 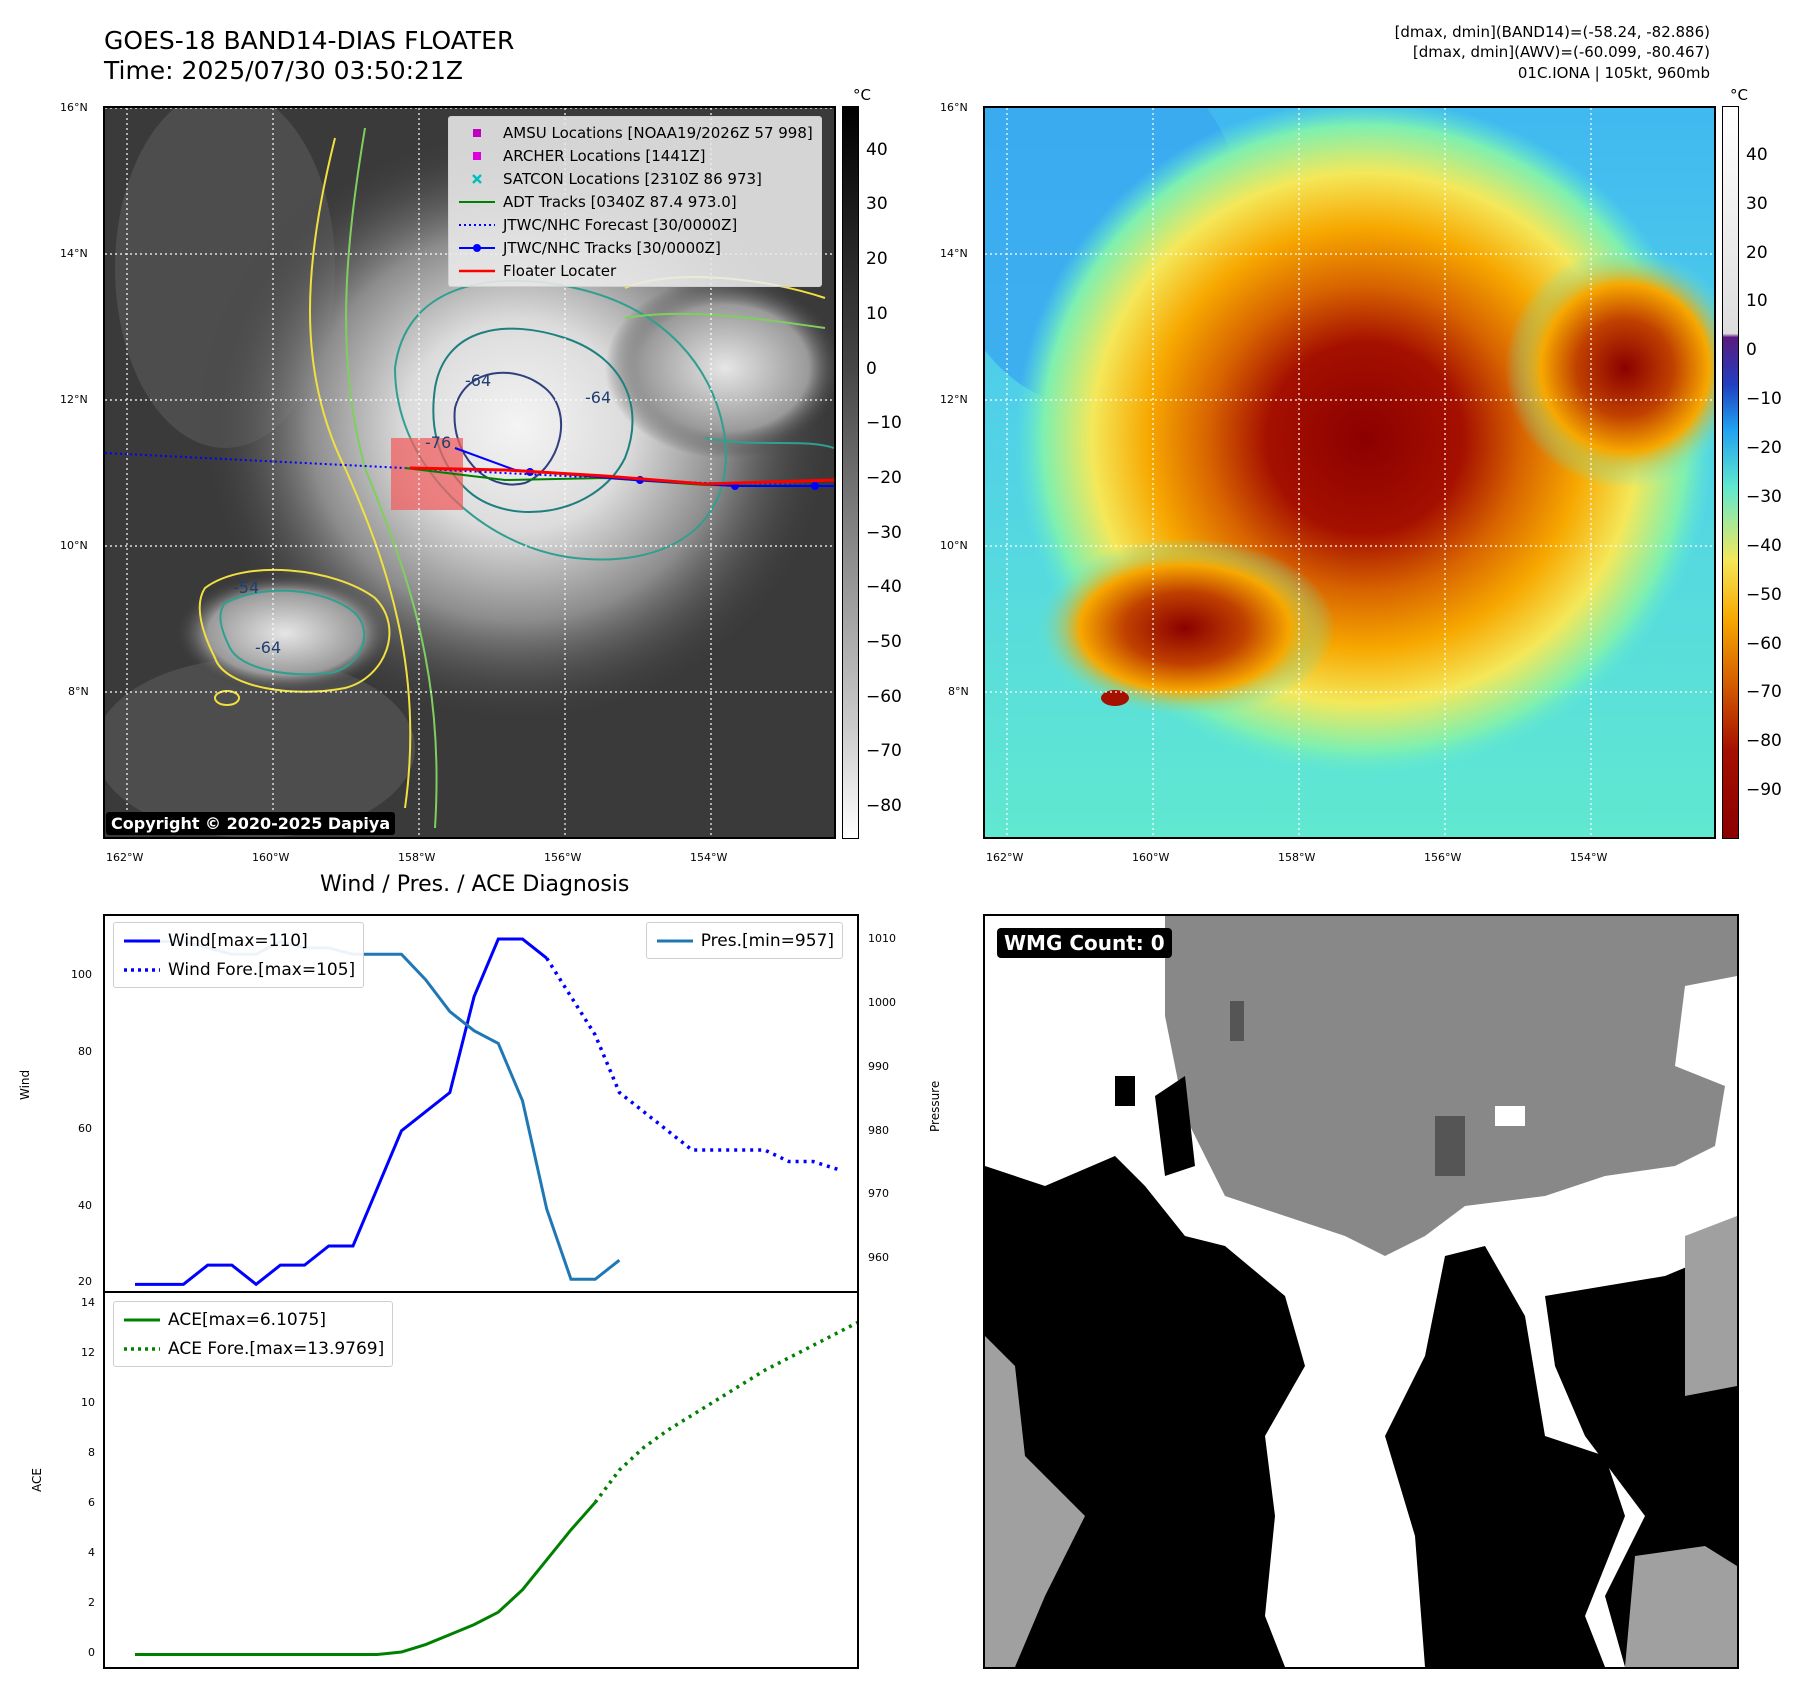 What do you see at coordinates (1764, 399) in the screenshot?
I see `cb-right-tick: −10` at bounding box center [1764, 399].